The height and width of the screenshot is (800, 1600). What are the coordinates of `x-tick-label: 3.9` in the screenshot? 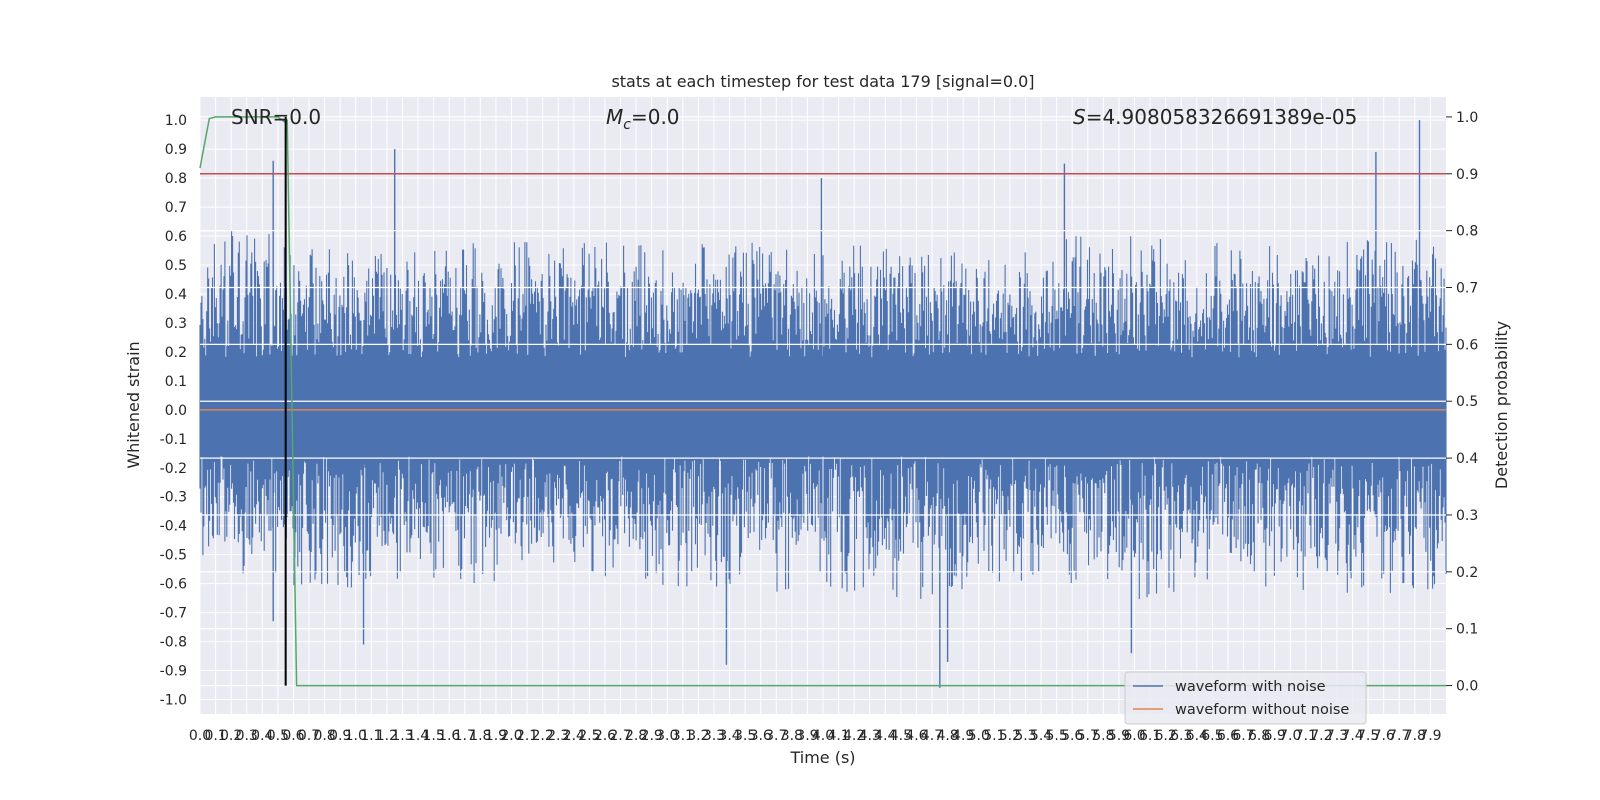 It's located at (807, 736).